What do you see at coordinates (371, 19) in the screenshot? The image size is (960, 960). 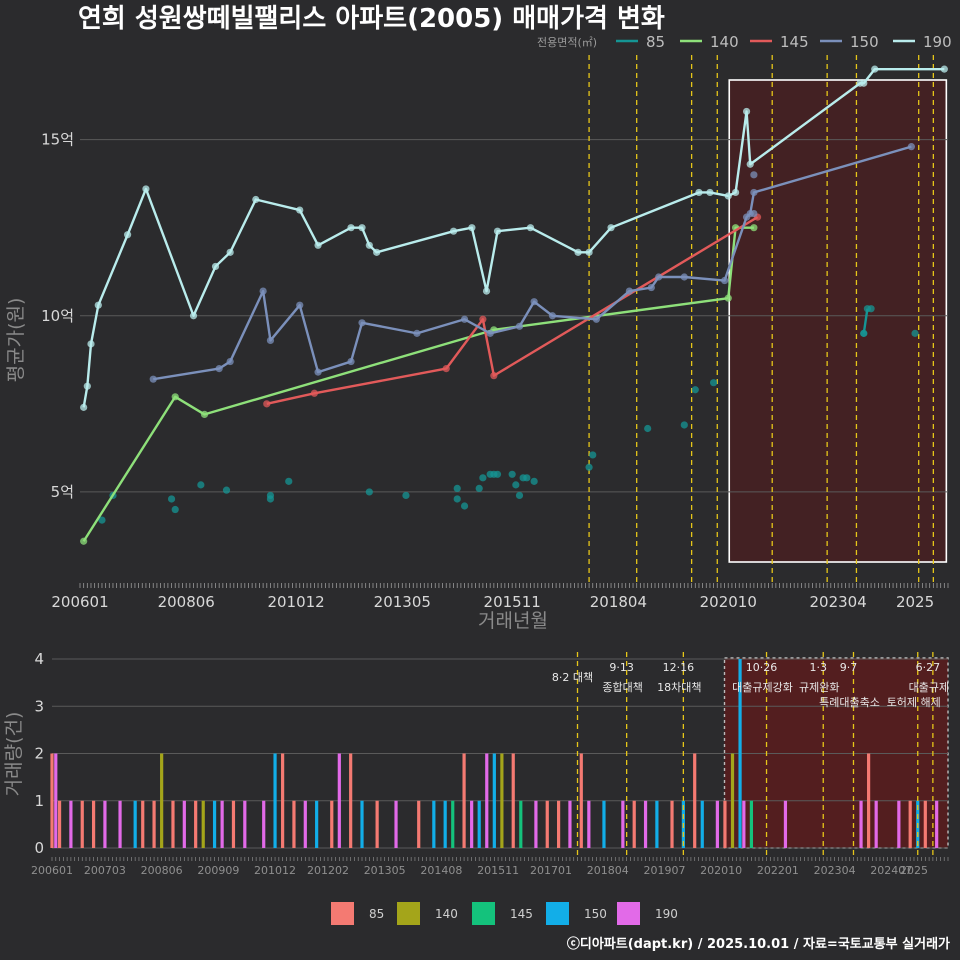 I see `chart-title: 연희 성원쌍떼빌팰리스 아파트(2005) 매매가격 변화` at bounding box center [371, 19].